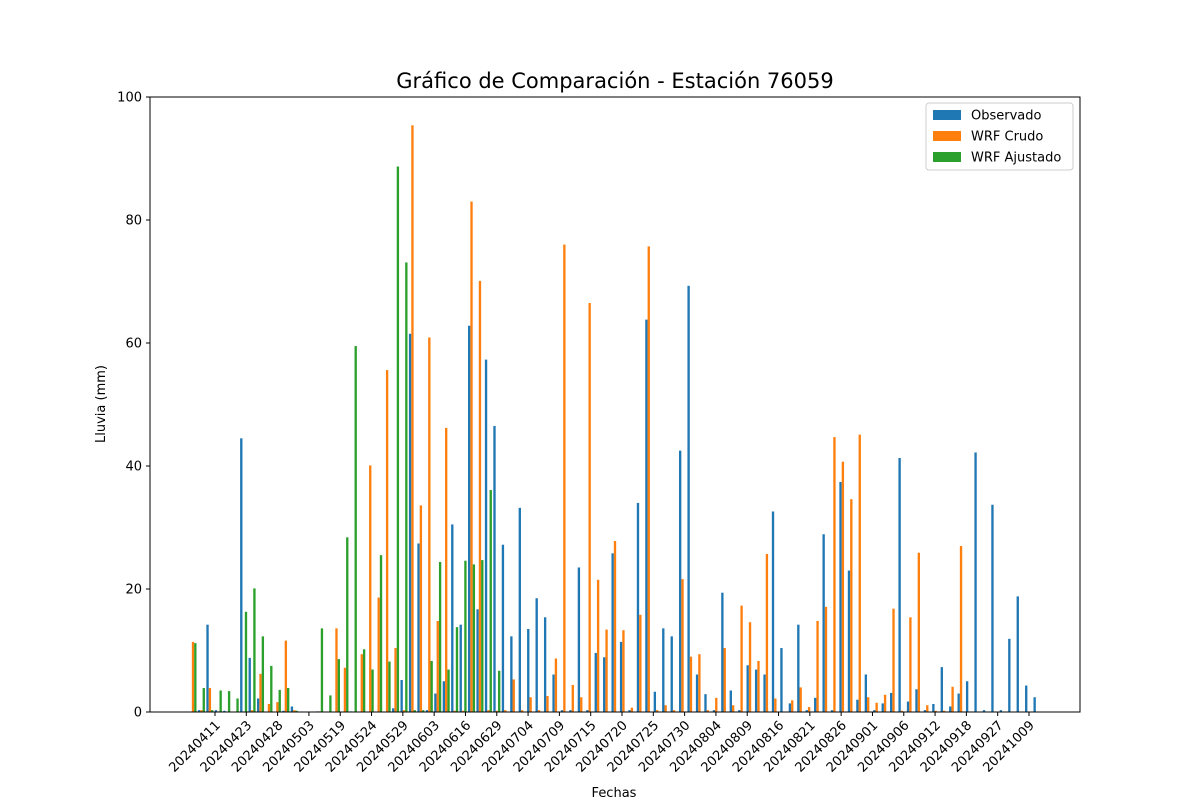 The height and width of the screenshot is (800, 1200). What do you see at coordinates (999, 136) in the screenshot?
I see `legend-box` at bounding box center [999, 136].